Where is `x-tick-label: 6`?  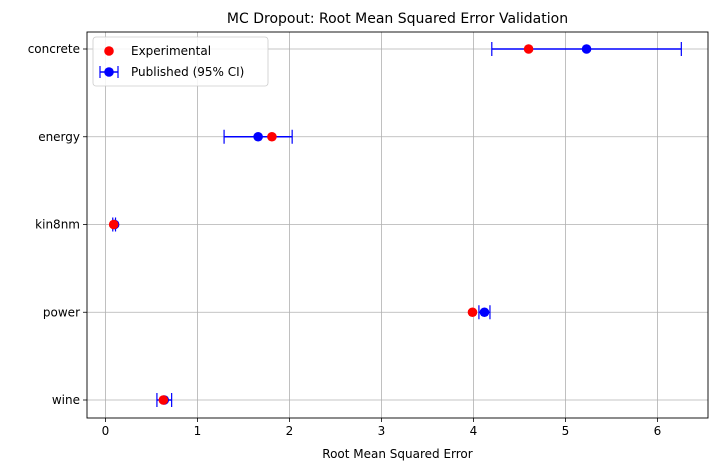 x-tick-label: 6 is located at coordinates (658, 431).